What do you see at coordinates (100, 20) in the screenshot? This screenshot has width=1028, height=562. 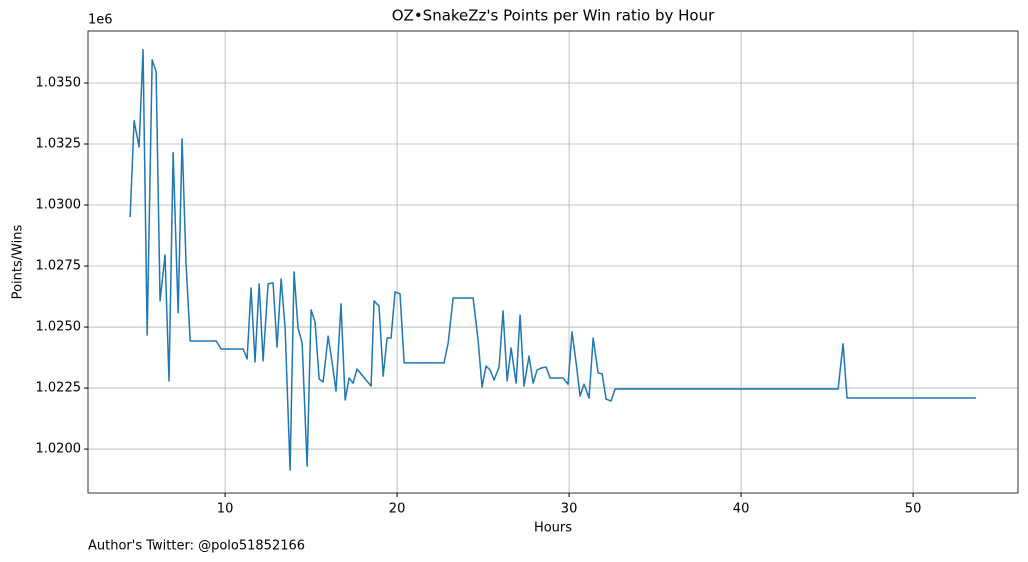 I see `y-offset-label: 1e6` at bounding box center [100, 20].